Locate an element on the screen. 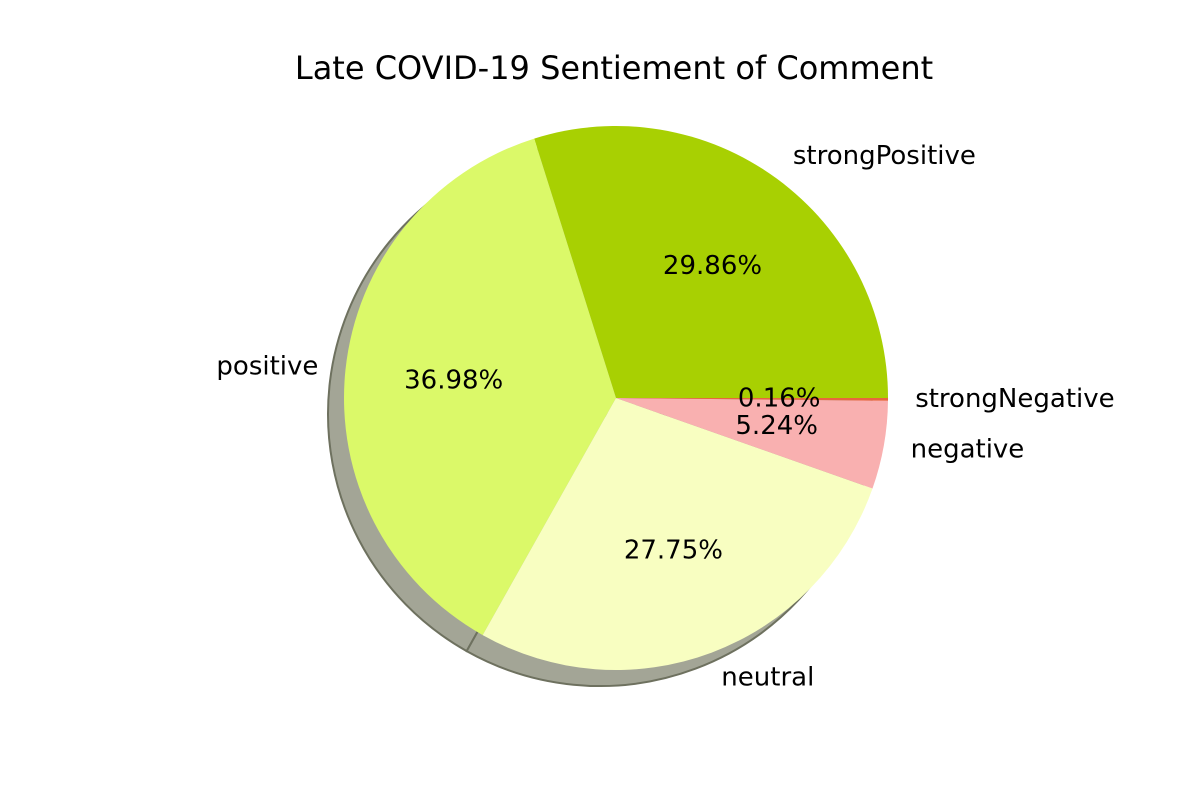  slice-neutral is located at coordinates (677, 534).